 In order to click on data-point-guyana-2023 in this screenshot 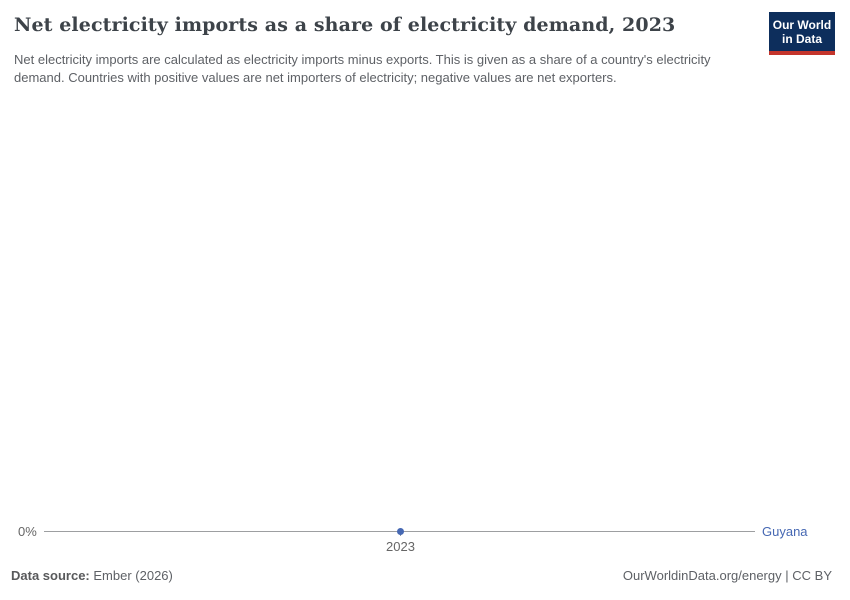, I will do `click(400, 531)`.